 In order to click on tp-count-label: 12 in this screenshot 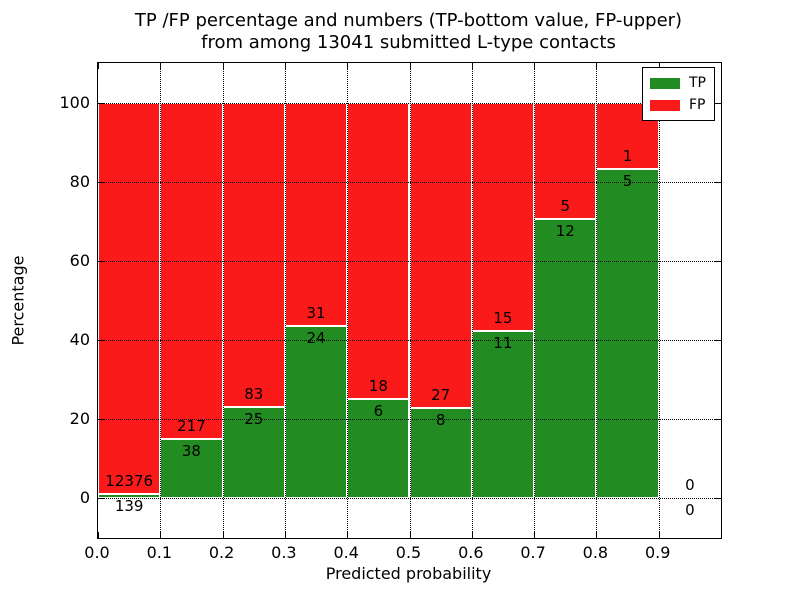, I will do `click(565, 231)`.